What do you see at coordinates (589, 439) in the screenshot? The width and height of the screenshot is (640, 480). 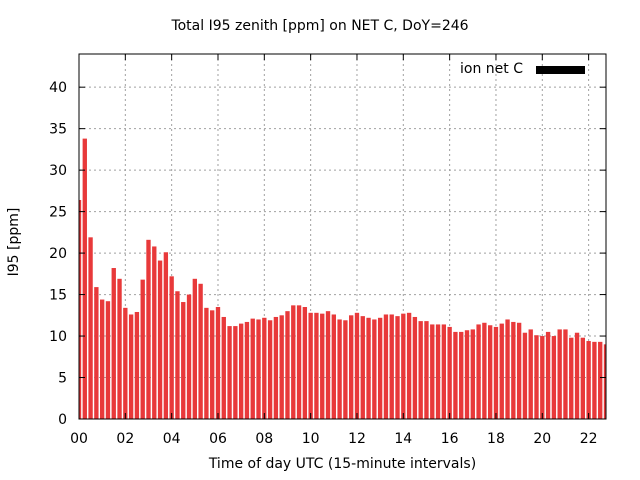 I see `x-tick-label: 22` at bounding box center [589, 439].